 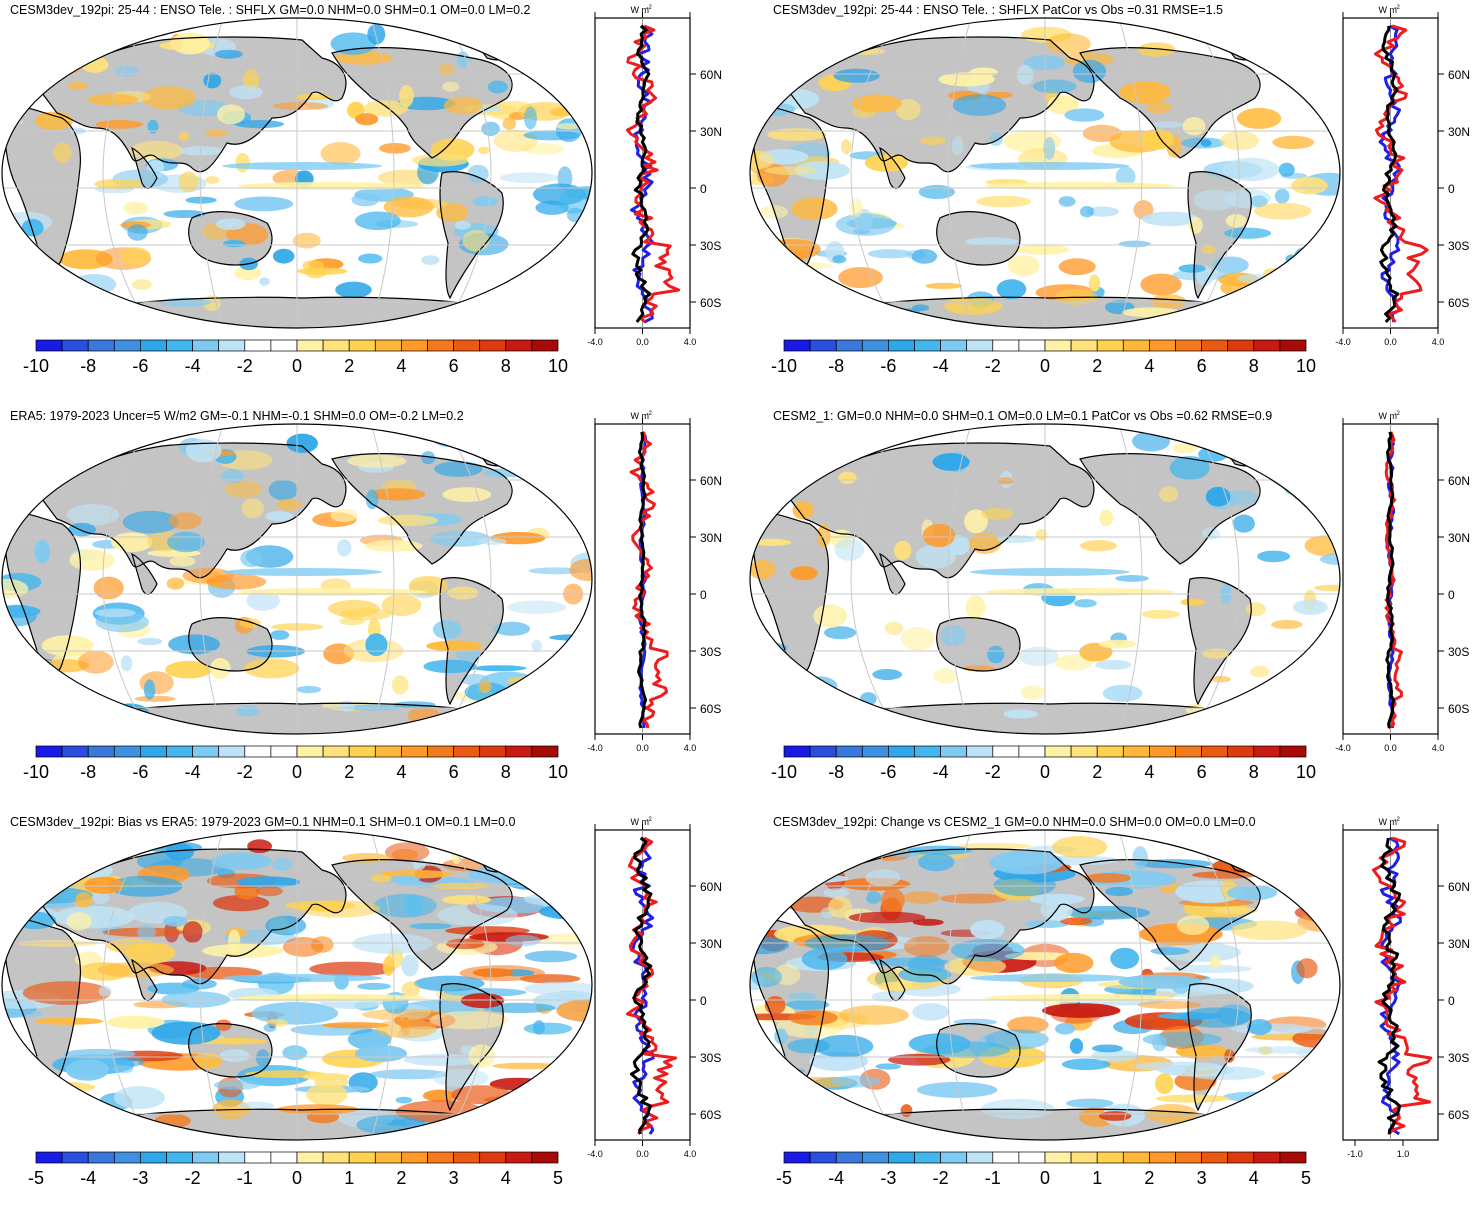 I want to click on x-tick-label: 1.0, so click(x=1403, y=1154).